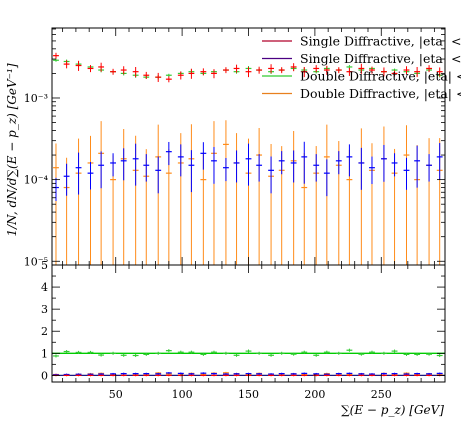 The height and width of the screenshot is (422, 461). Describe the element at coordinates (182, 394) in the screenshot. I see `x-tick-label: 100` at that location.